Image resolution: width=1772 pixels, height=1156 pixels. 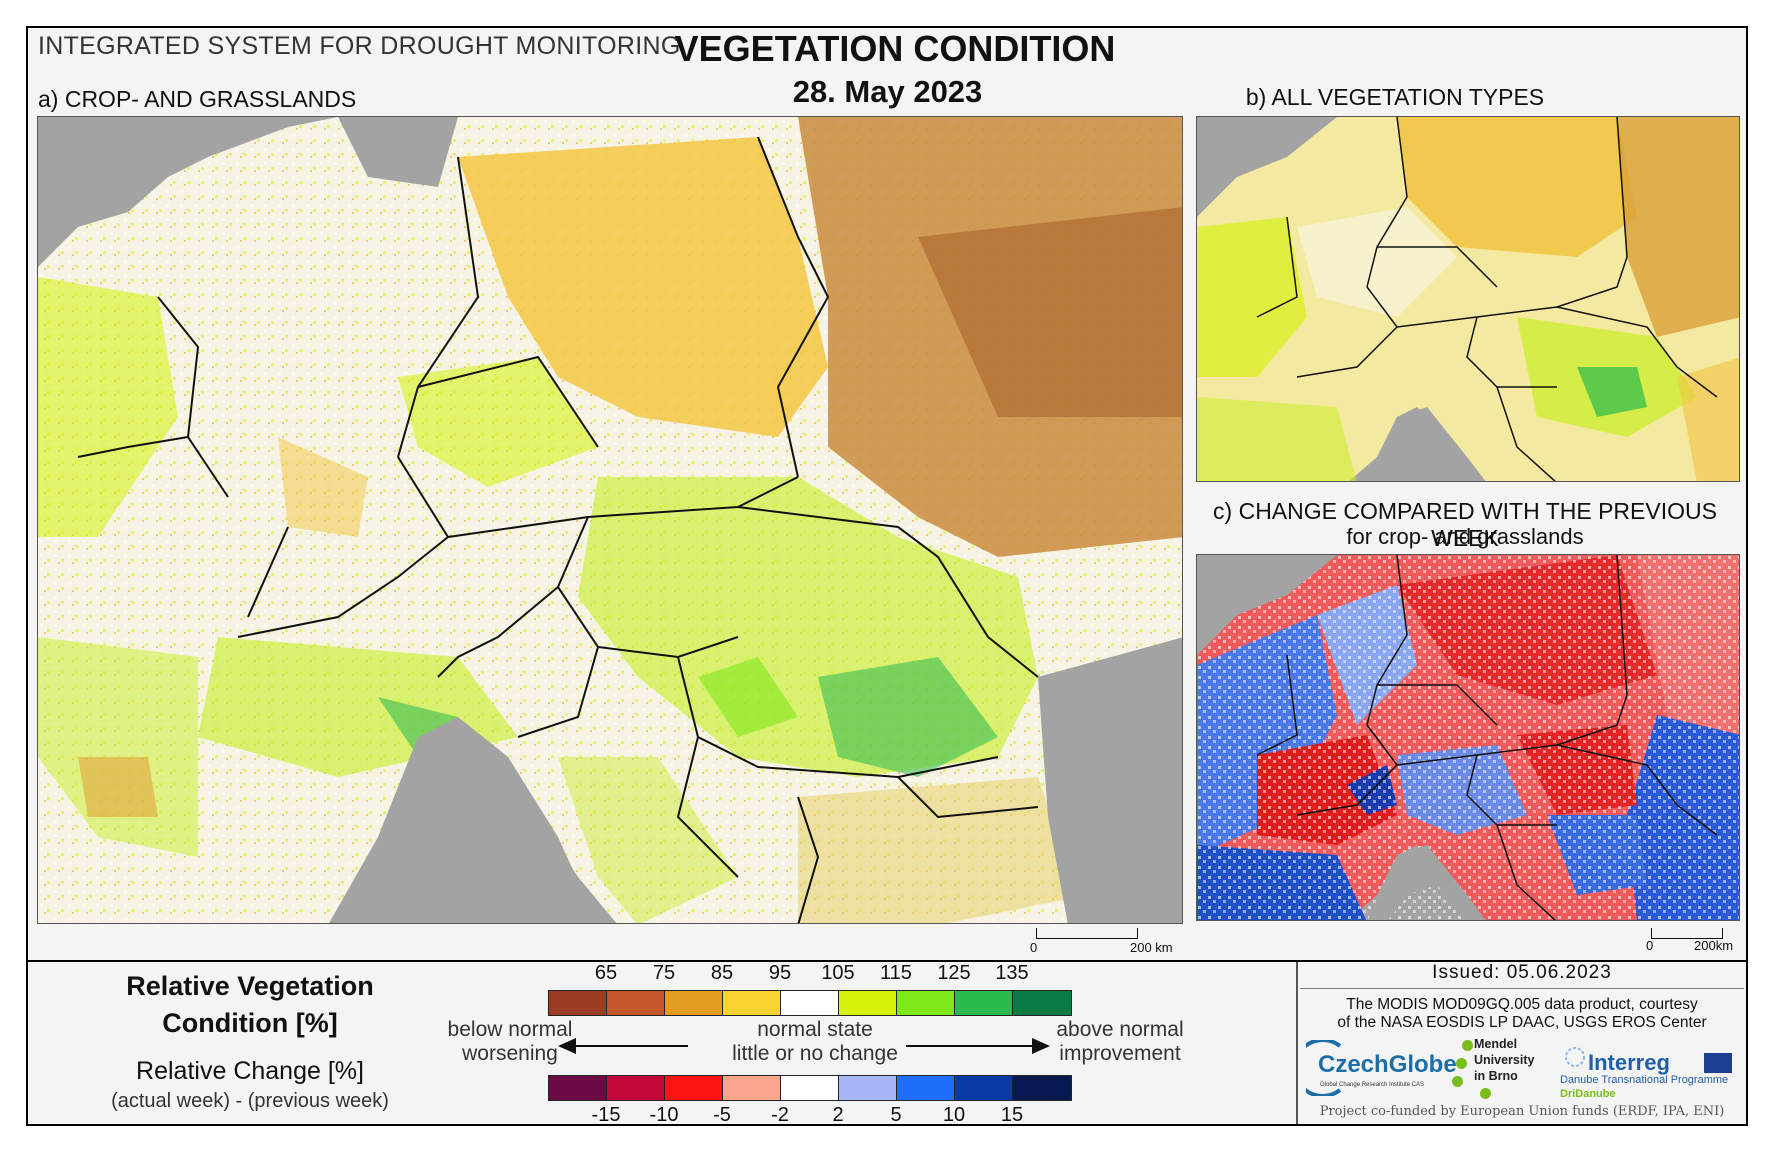 I want to click on panel-a-title: a) CROP- AND GRASSLANDS, so click(x=197, y=99).